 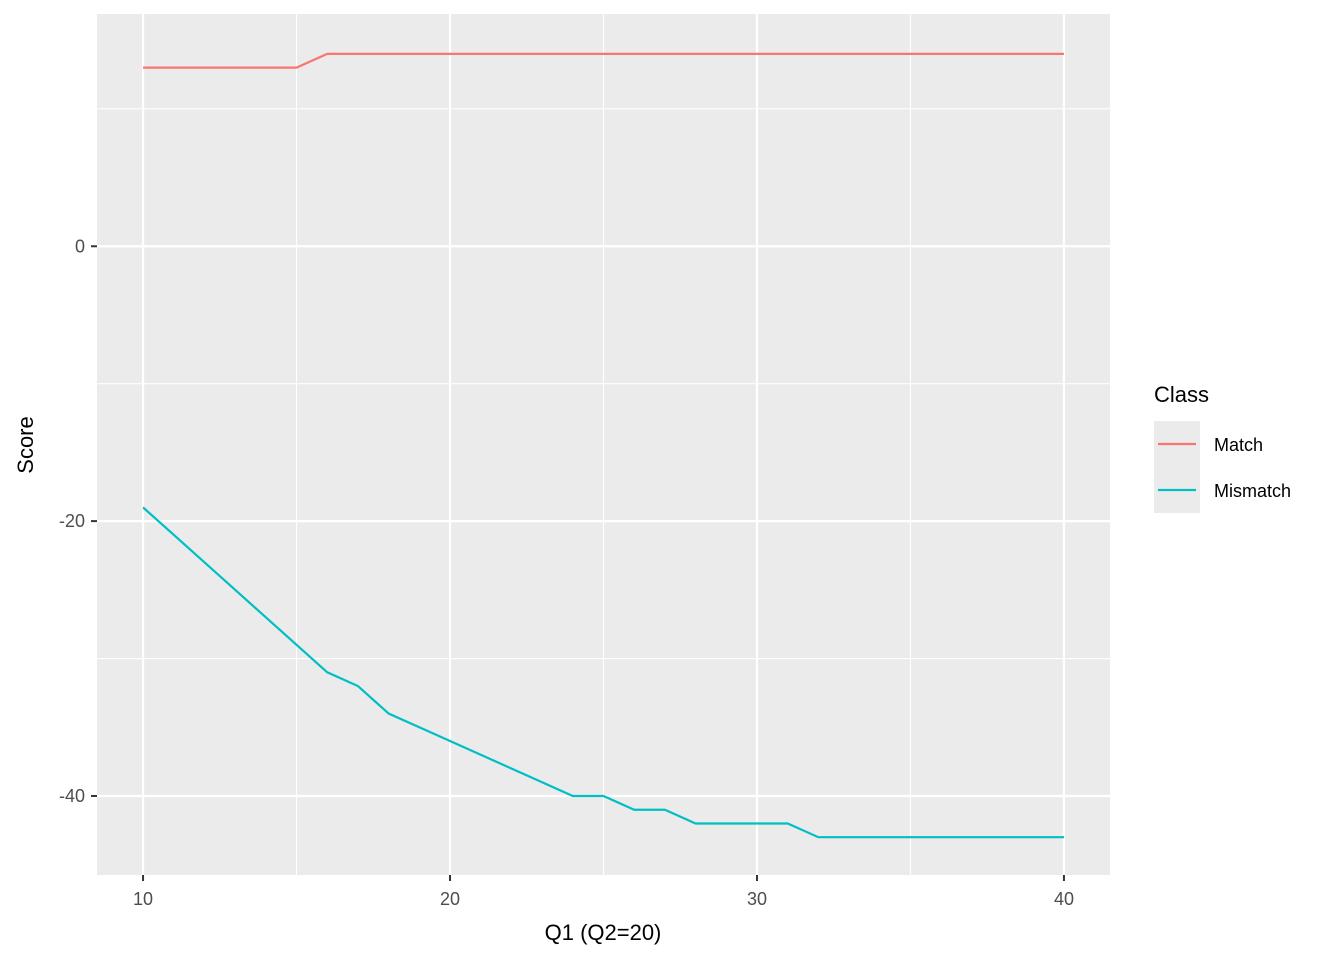 What do you see at coordinates (1252, 491) in the screenshot?
I see `legend-label-mismatch: Mismatch` at bounding box center [1252, 491].